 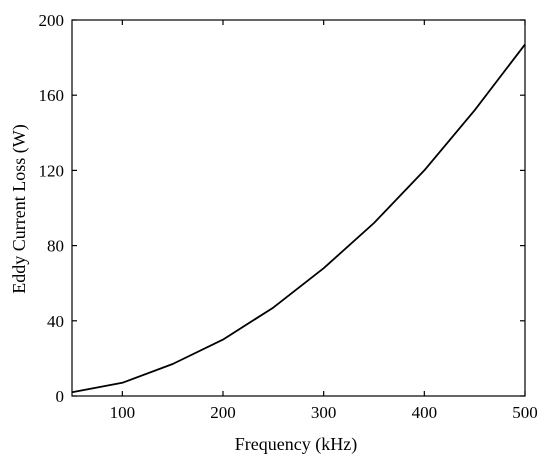 What do you see at coordinates (324, 412) in the screenshot?
I see `x-tick-label: 300` at bounding box center [324, 412].